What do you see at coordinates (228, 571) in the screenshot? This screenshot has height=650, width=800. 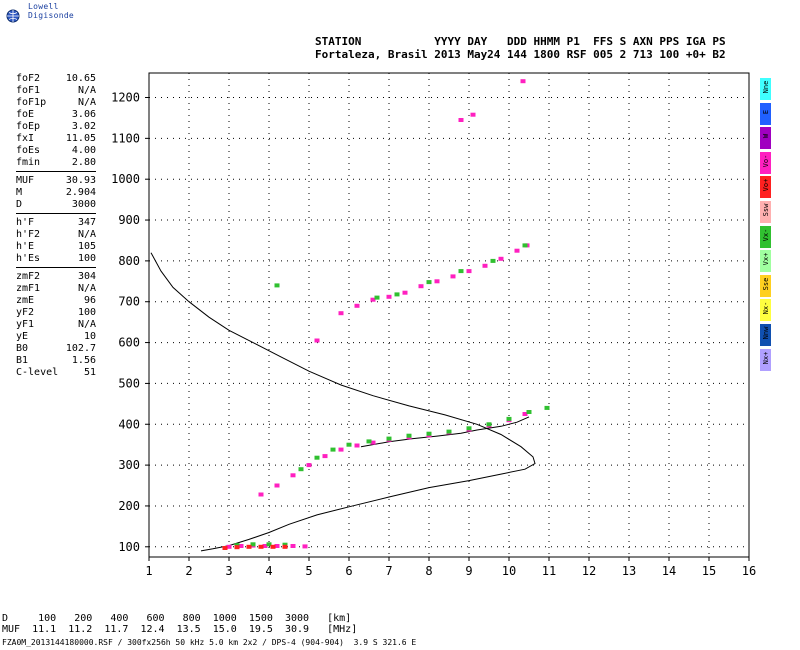 I see `x-tick-label: 3` at bounding box center [228, 571].